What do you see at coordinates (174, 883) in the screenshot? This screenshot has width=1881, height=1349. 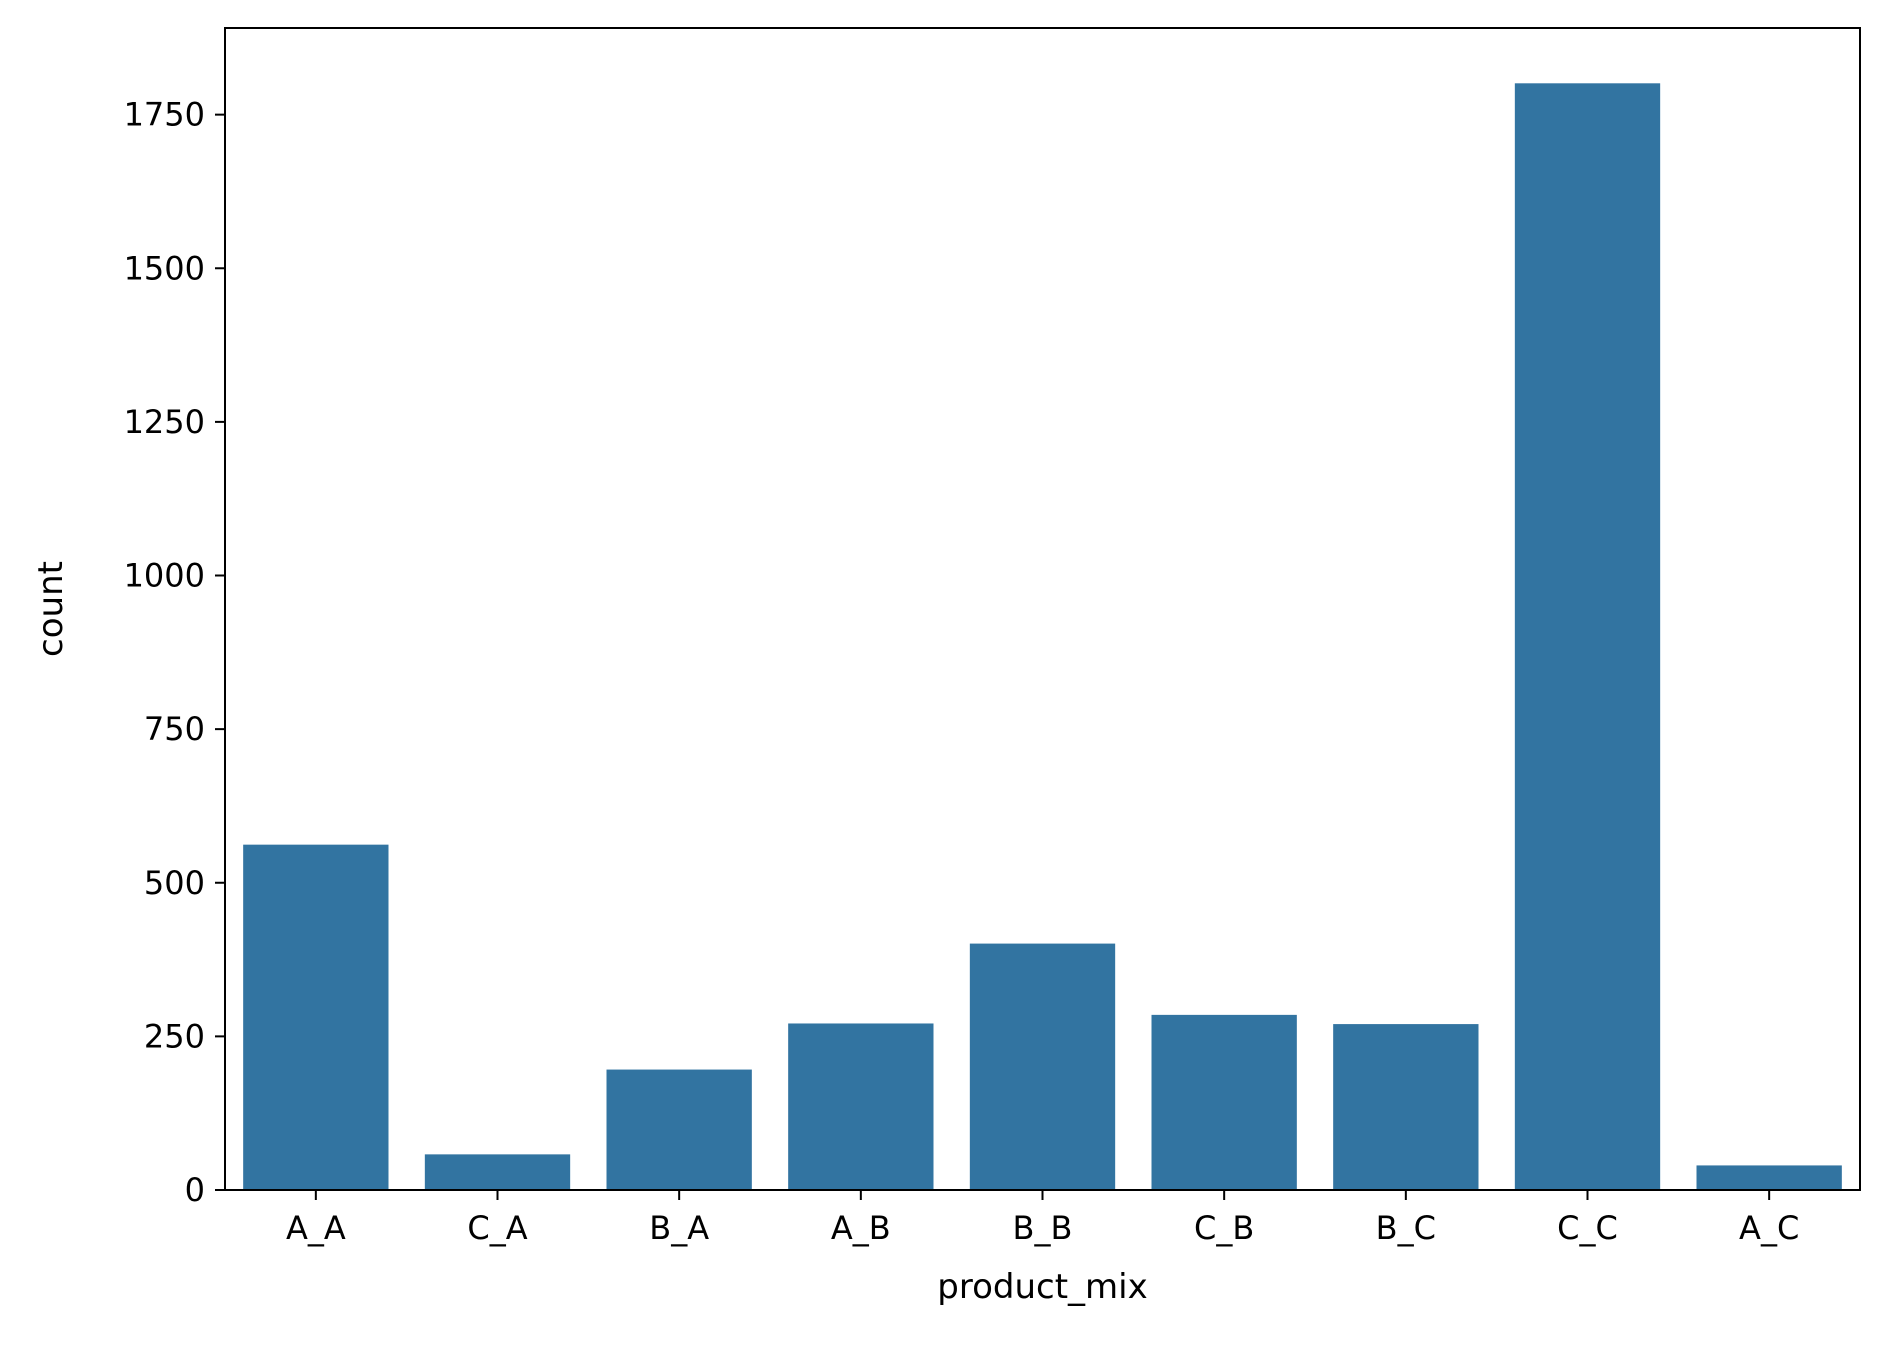 I see `y-tick-label: 500` at bounding box center [174, 883].